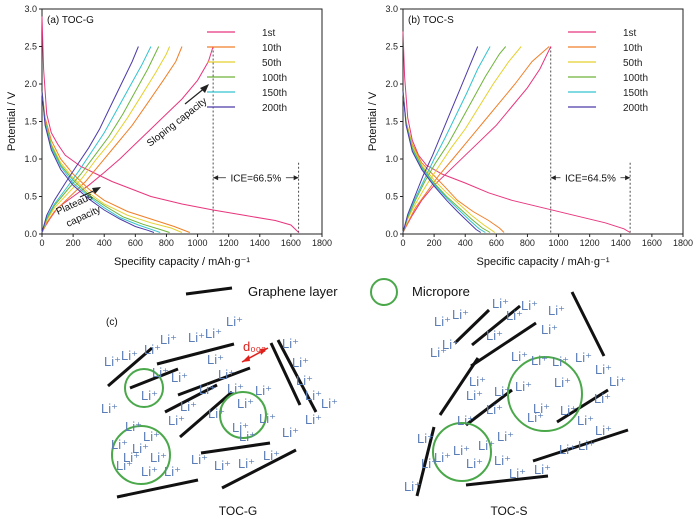 The width and height of the screenshot is (700, 519). Describe the element at coordinates (553, 178) in the screenshot. I see `ice-arrowhead` at that location.